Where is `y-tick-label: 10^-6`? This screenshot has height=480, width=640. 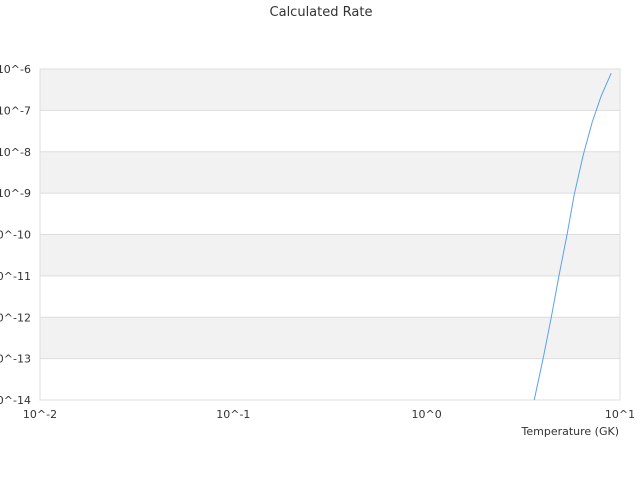
y-tick-label: 10^-6 is located at coordinates (15, 69).